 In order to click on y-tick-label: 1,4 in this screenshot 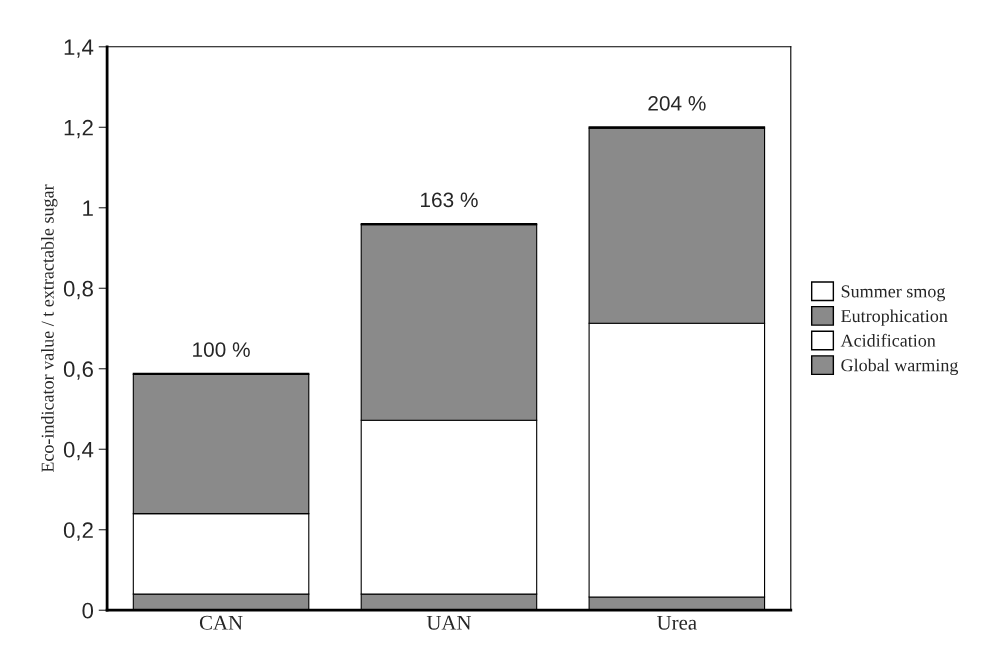, I will do `click(79, 48)`.